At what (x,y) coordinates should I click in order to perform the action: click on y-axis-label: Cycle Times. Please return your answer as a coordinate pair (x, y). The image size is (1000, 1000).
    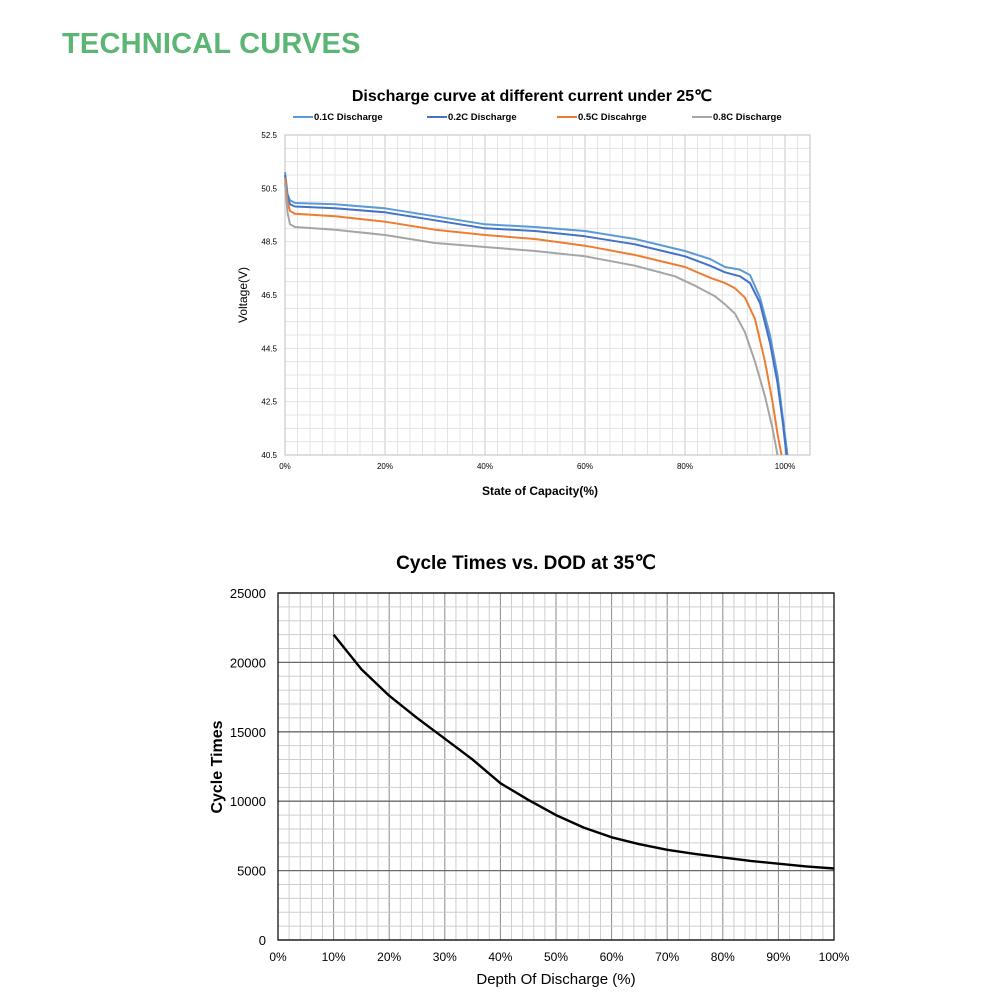
    Looking at the image, I should click on (217, 766).